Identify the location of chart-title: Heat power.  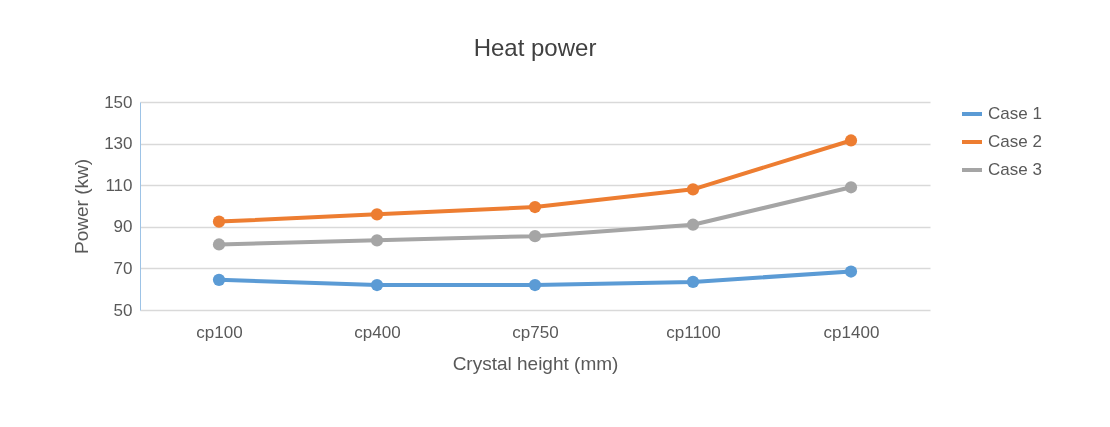
(535, 47).